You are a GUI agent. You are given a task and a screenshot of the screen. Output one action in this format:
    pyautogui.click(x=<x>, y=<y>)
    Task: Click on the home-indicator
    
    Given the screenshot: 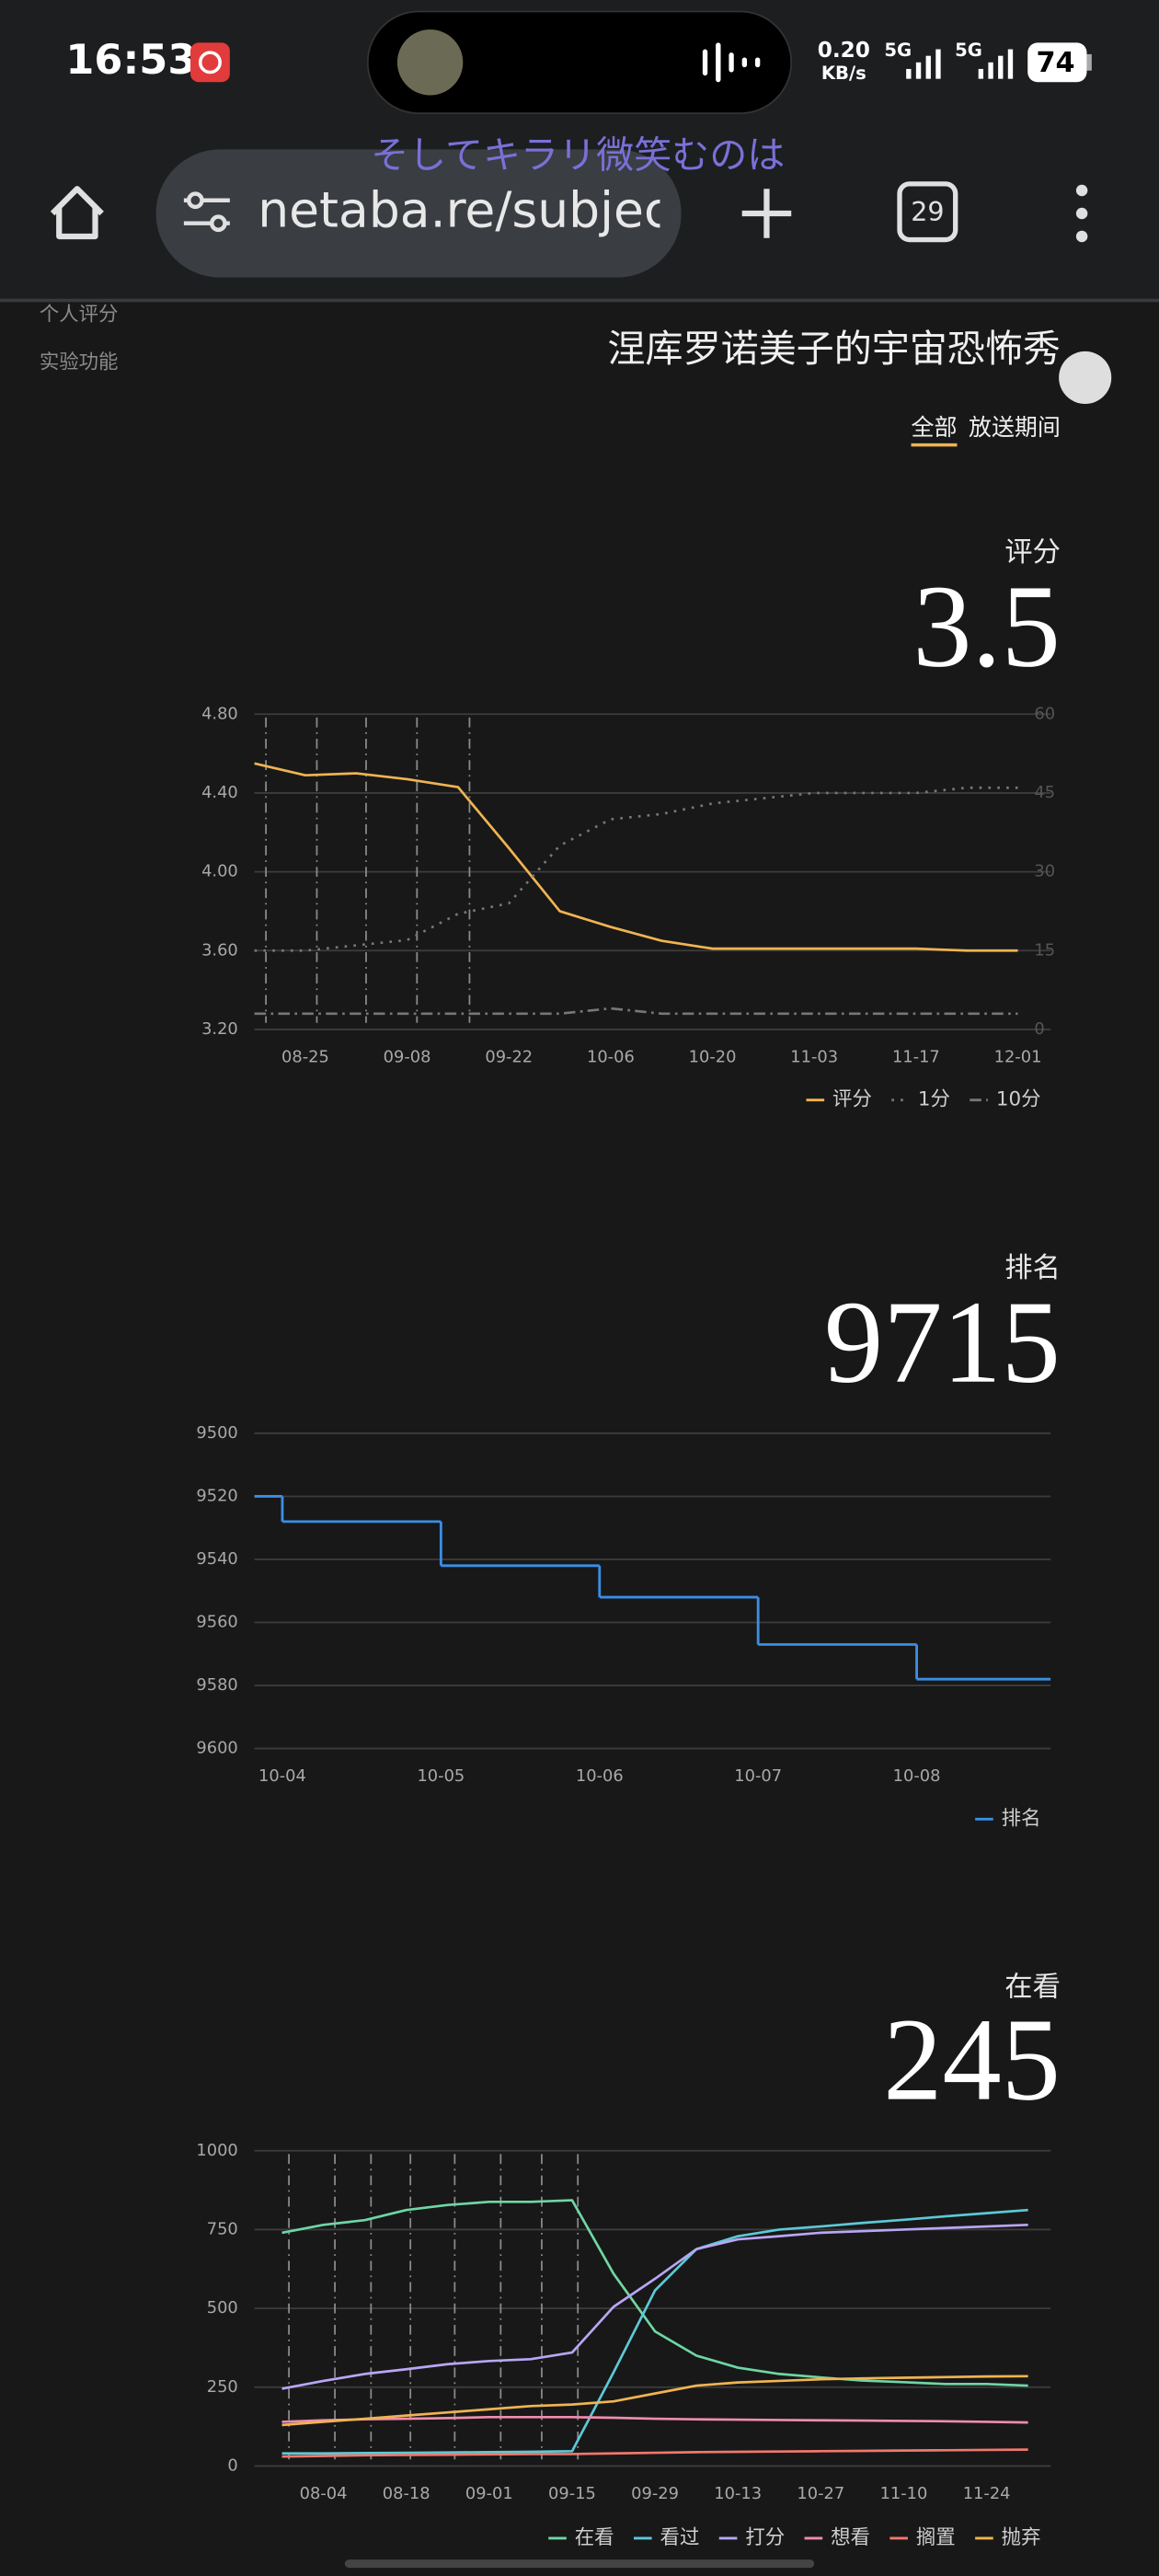 What is the action you would take?
    pyautogui.click(x=579, y=2564)
    